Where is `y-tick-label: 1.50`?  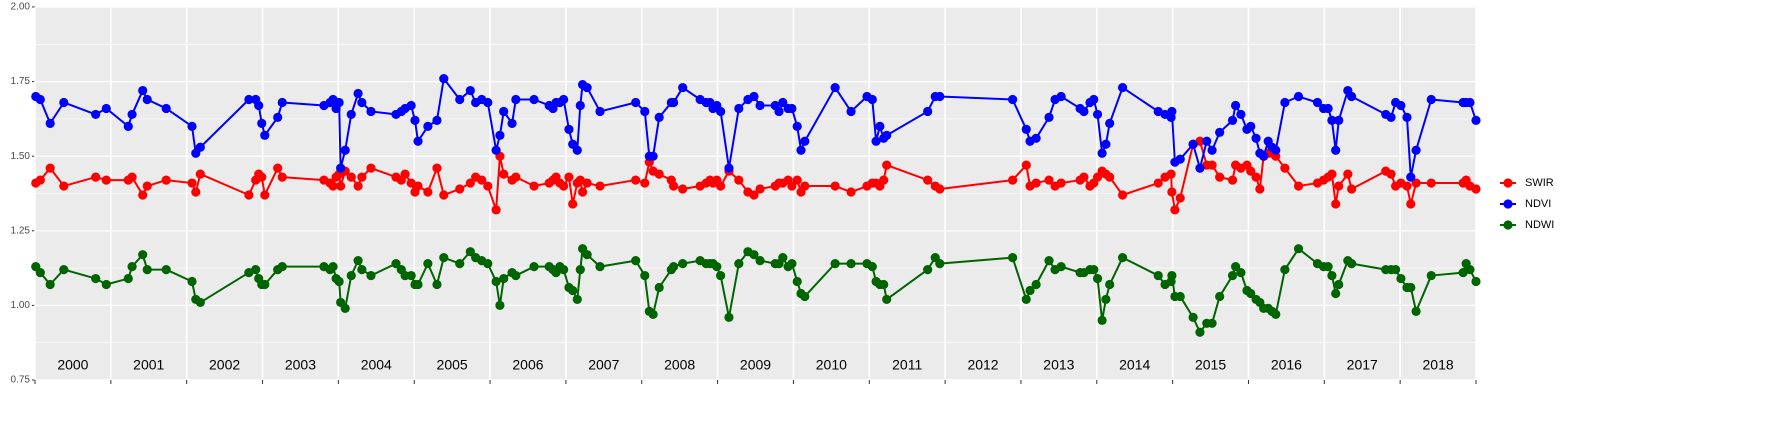
y-tick-label: 1.50 is located at coordinates (21, 156).